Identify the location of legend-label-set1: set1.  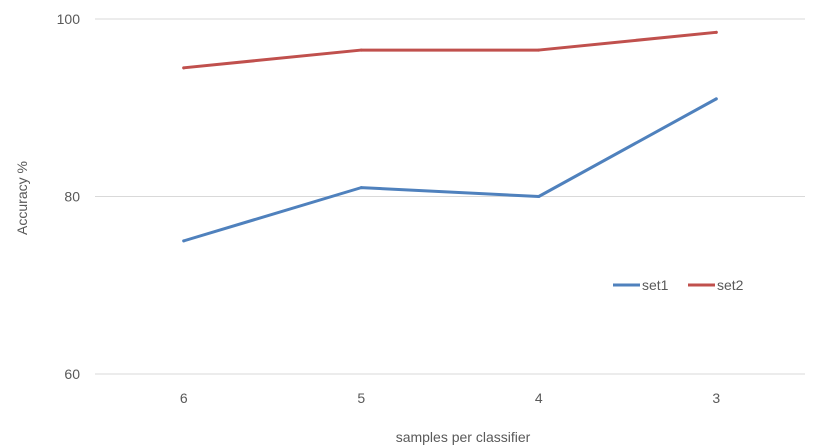
(655, 285).